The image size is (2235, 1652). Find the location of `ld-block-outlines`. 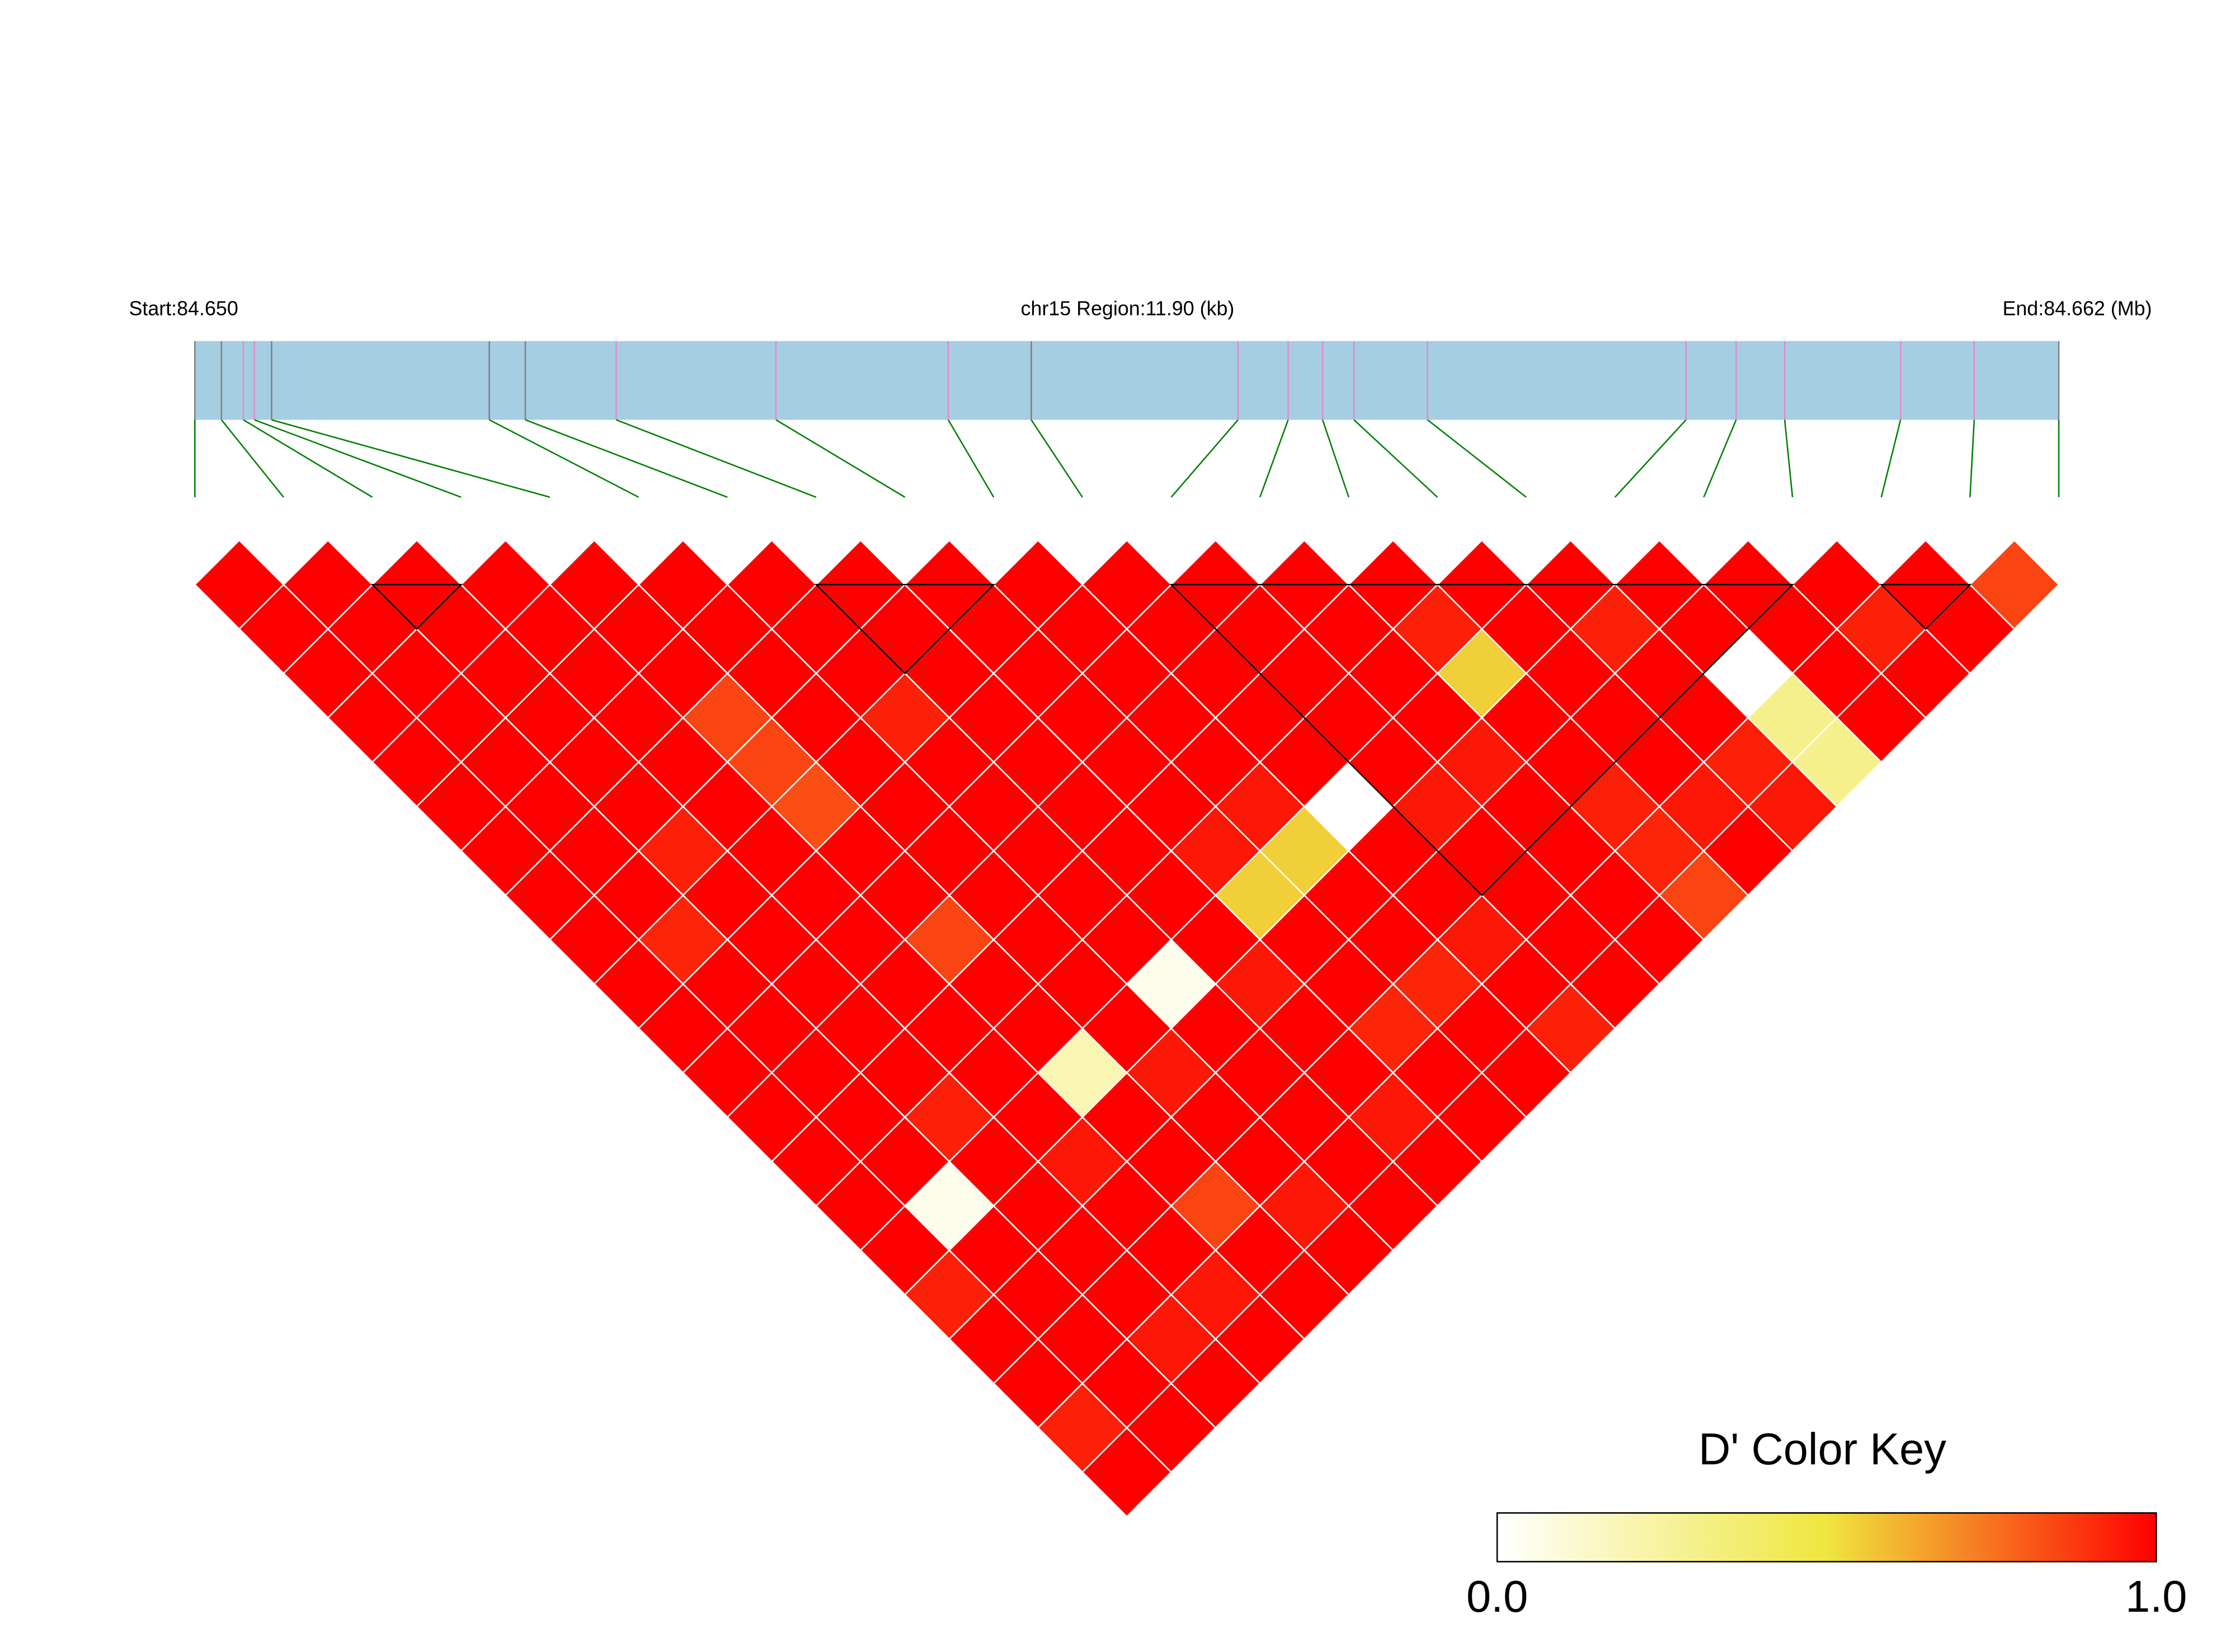

ld-block-outlines is located at coordinates (1171, 740).